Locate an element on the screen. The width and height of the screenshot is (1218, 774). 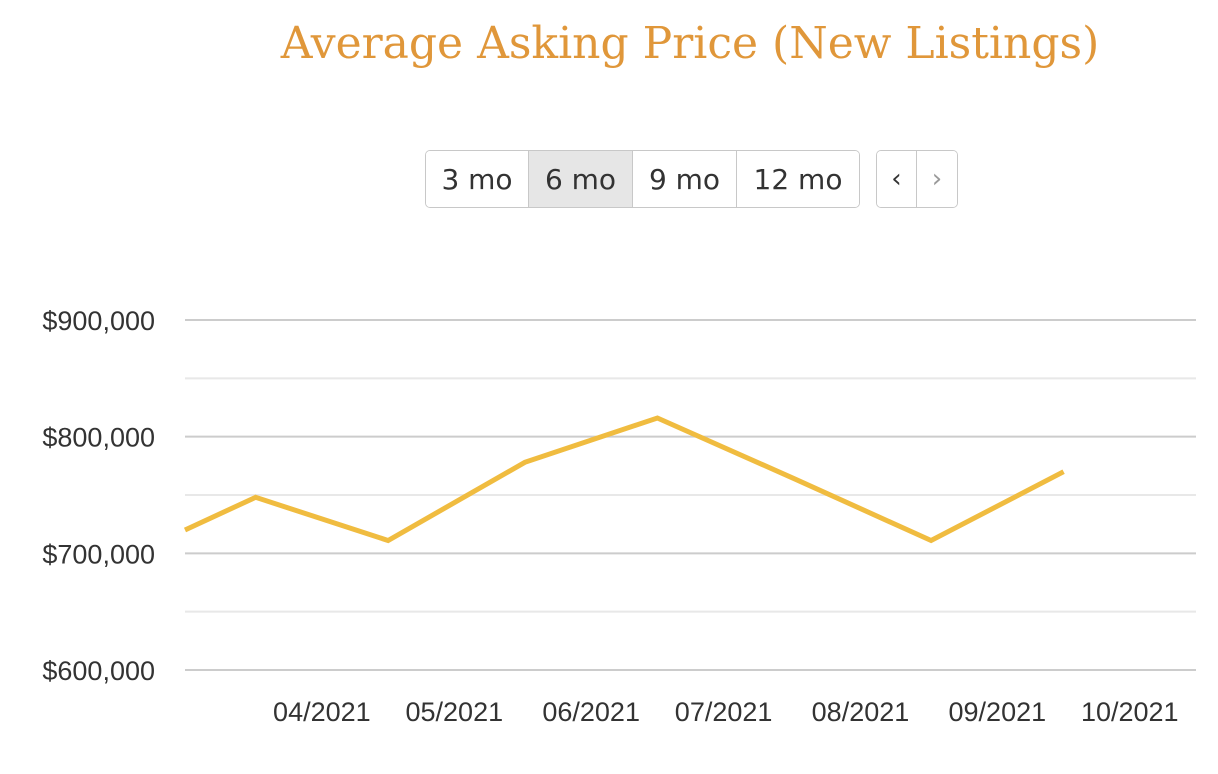
series-line is located at coordinates (624, 479).